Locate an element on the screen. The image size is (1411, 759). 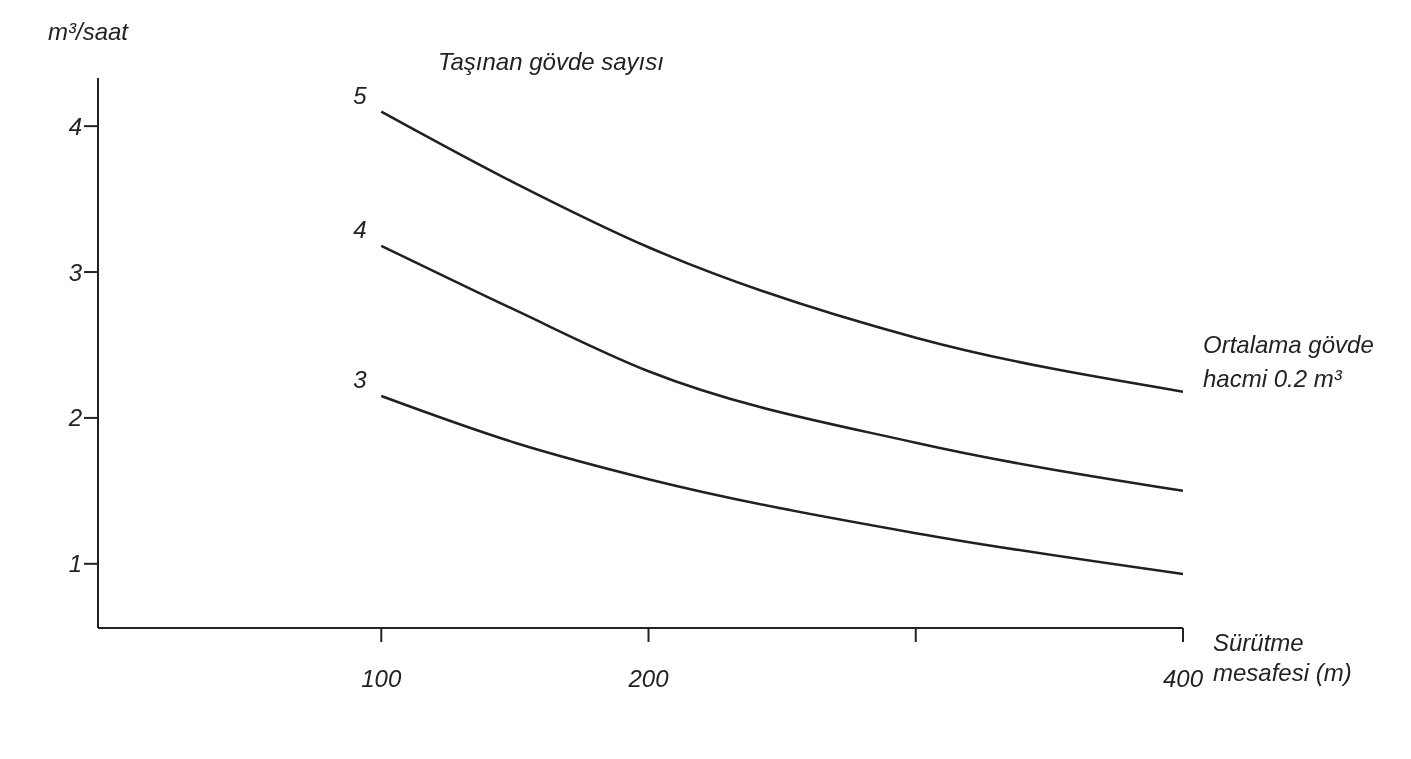
x-tick-label: 100 is located at coordinates (381, 679).